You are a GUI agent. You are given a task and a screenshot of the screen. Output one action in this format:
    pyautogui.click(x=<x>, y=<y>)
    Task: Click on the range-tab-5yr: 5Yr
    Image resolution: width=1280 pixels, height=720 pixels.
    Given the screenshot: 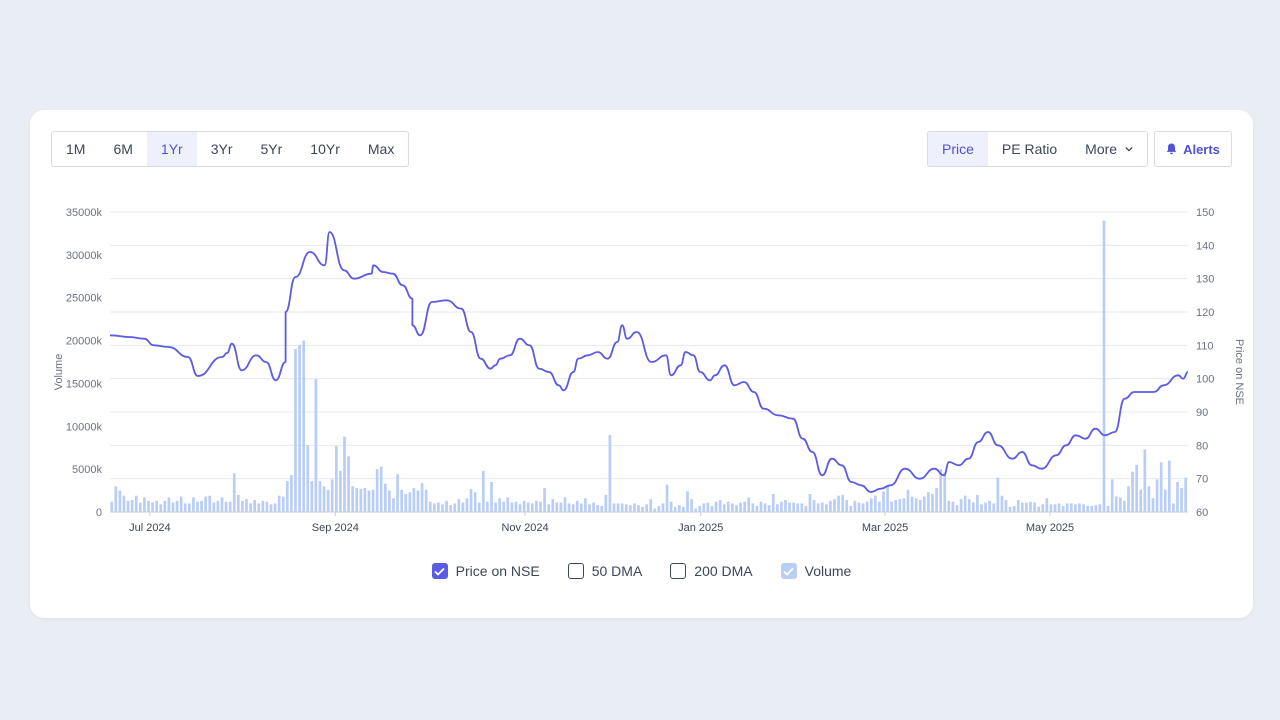 What is the action you would take?
    pyautogui.click(x=271, y=149)
    